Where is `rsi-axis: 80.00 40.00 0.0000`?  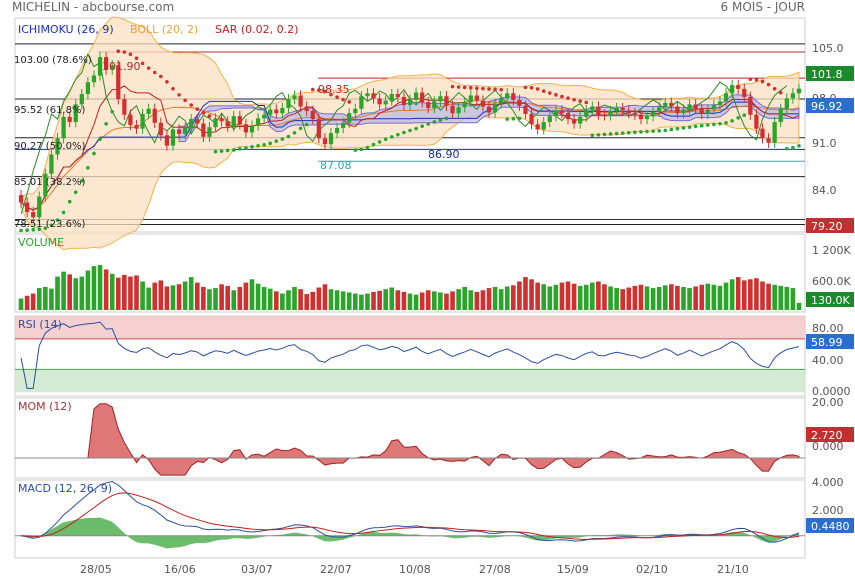 rsi-axis: 80.00 40.00 0.0000 is located at coordinates (831, 360).